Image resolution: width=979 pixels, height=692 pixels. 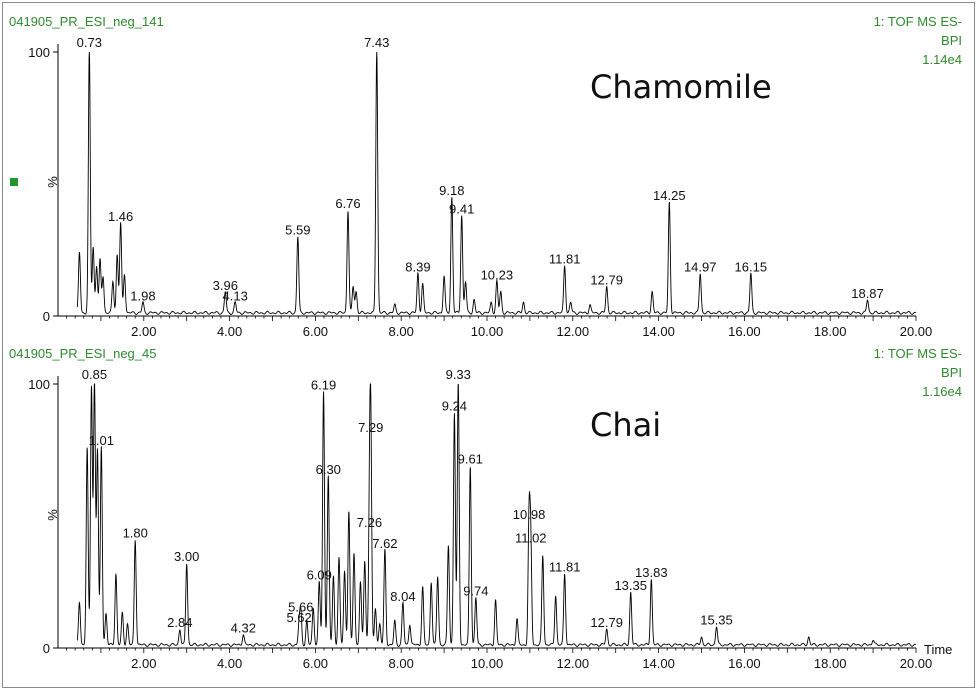 What do you see at coordinates (297, 229) in the screenshot?
I see `peak-label: 5.59` at bounding box center [297, 229].